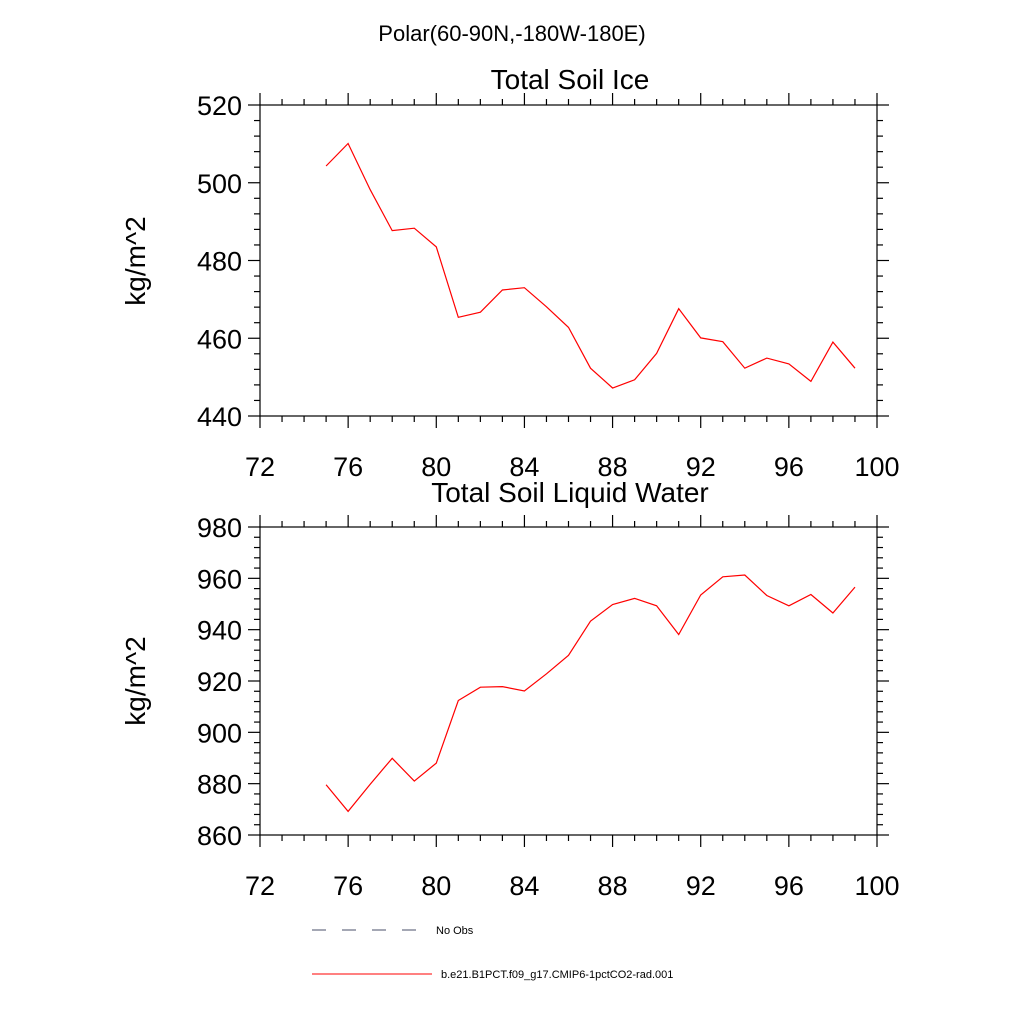  I want to click on y-tick-label: 440, so click(219, 417).